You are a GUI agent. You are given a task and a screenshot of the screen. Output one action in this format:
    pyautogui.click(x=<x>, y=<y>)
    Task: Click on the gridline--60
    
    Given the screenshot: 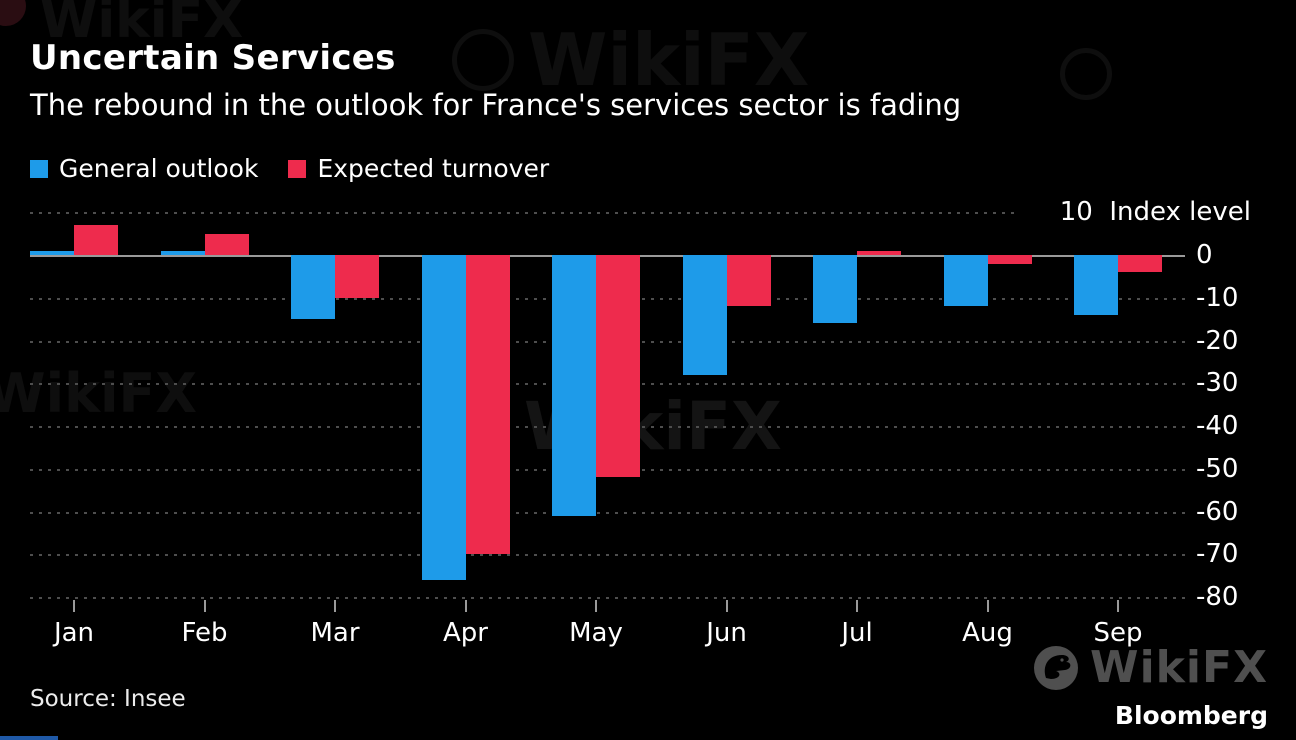 What is the action you would take?
    pyautogui.click(x=607, y=512)
    